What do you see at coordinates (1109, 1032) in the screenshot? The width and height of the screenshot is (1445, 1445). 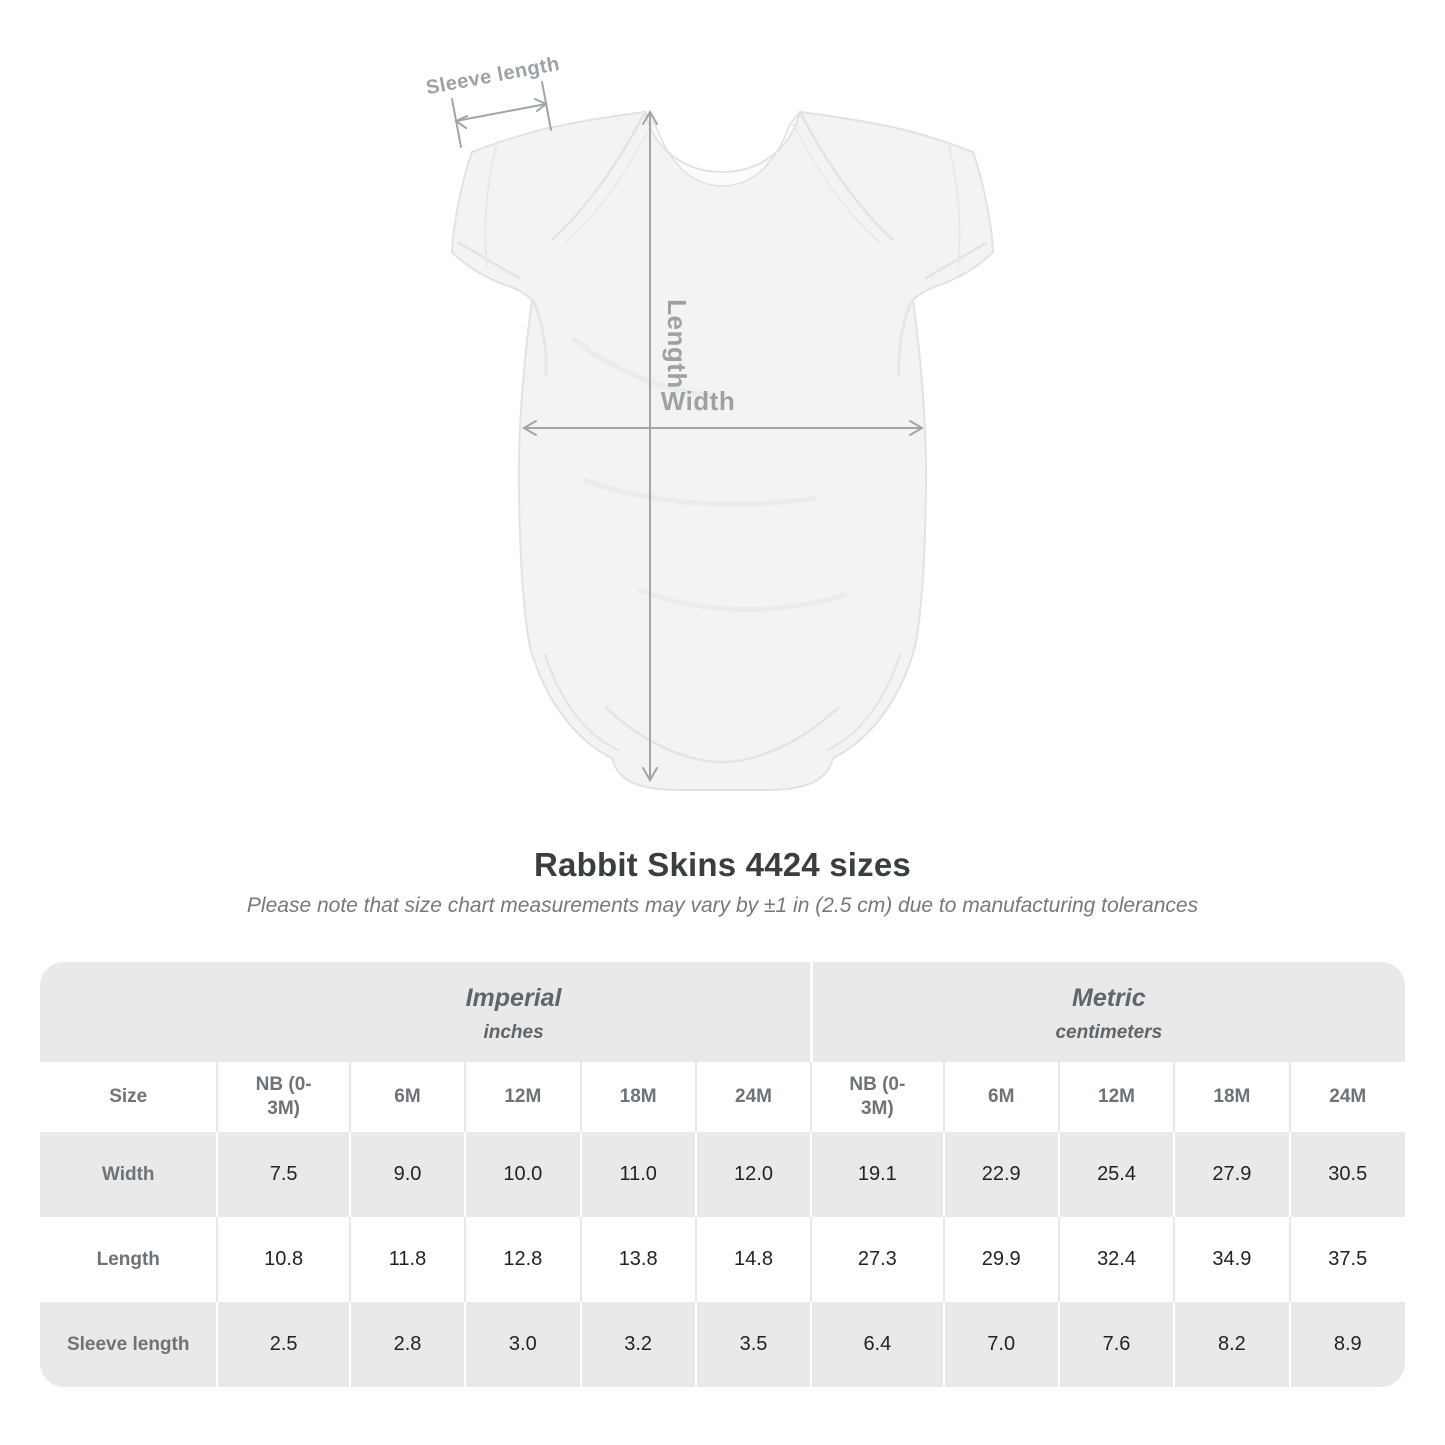 I see `metric-unit: centimeters` at bounding box center [1109, 1032].